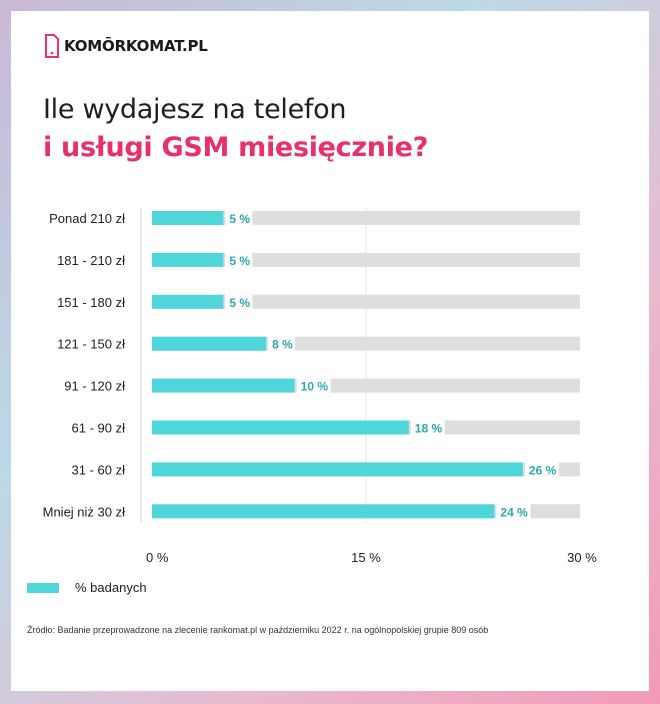 The width and height of the screenshot is (660, 704). I want to click on category-label: 181 - 210 zł, so click(91, 260).